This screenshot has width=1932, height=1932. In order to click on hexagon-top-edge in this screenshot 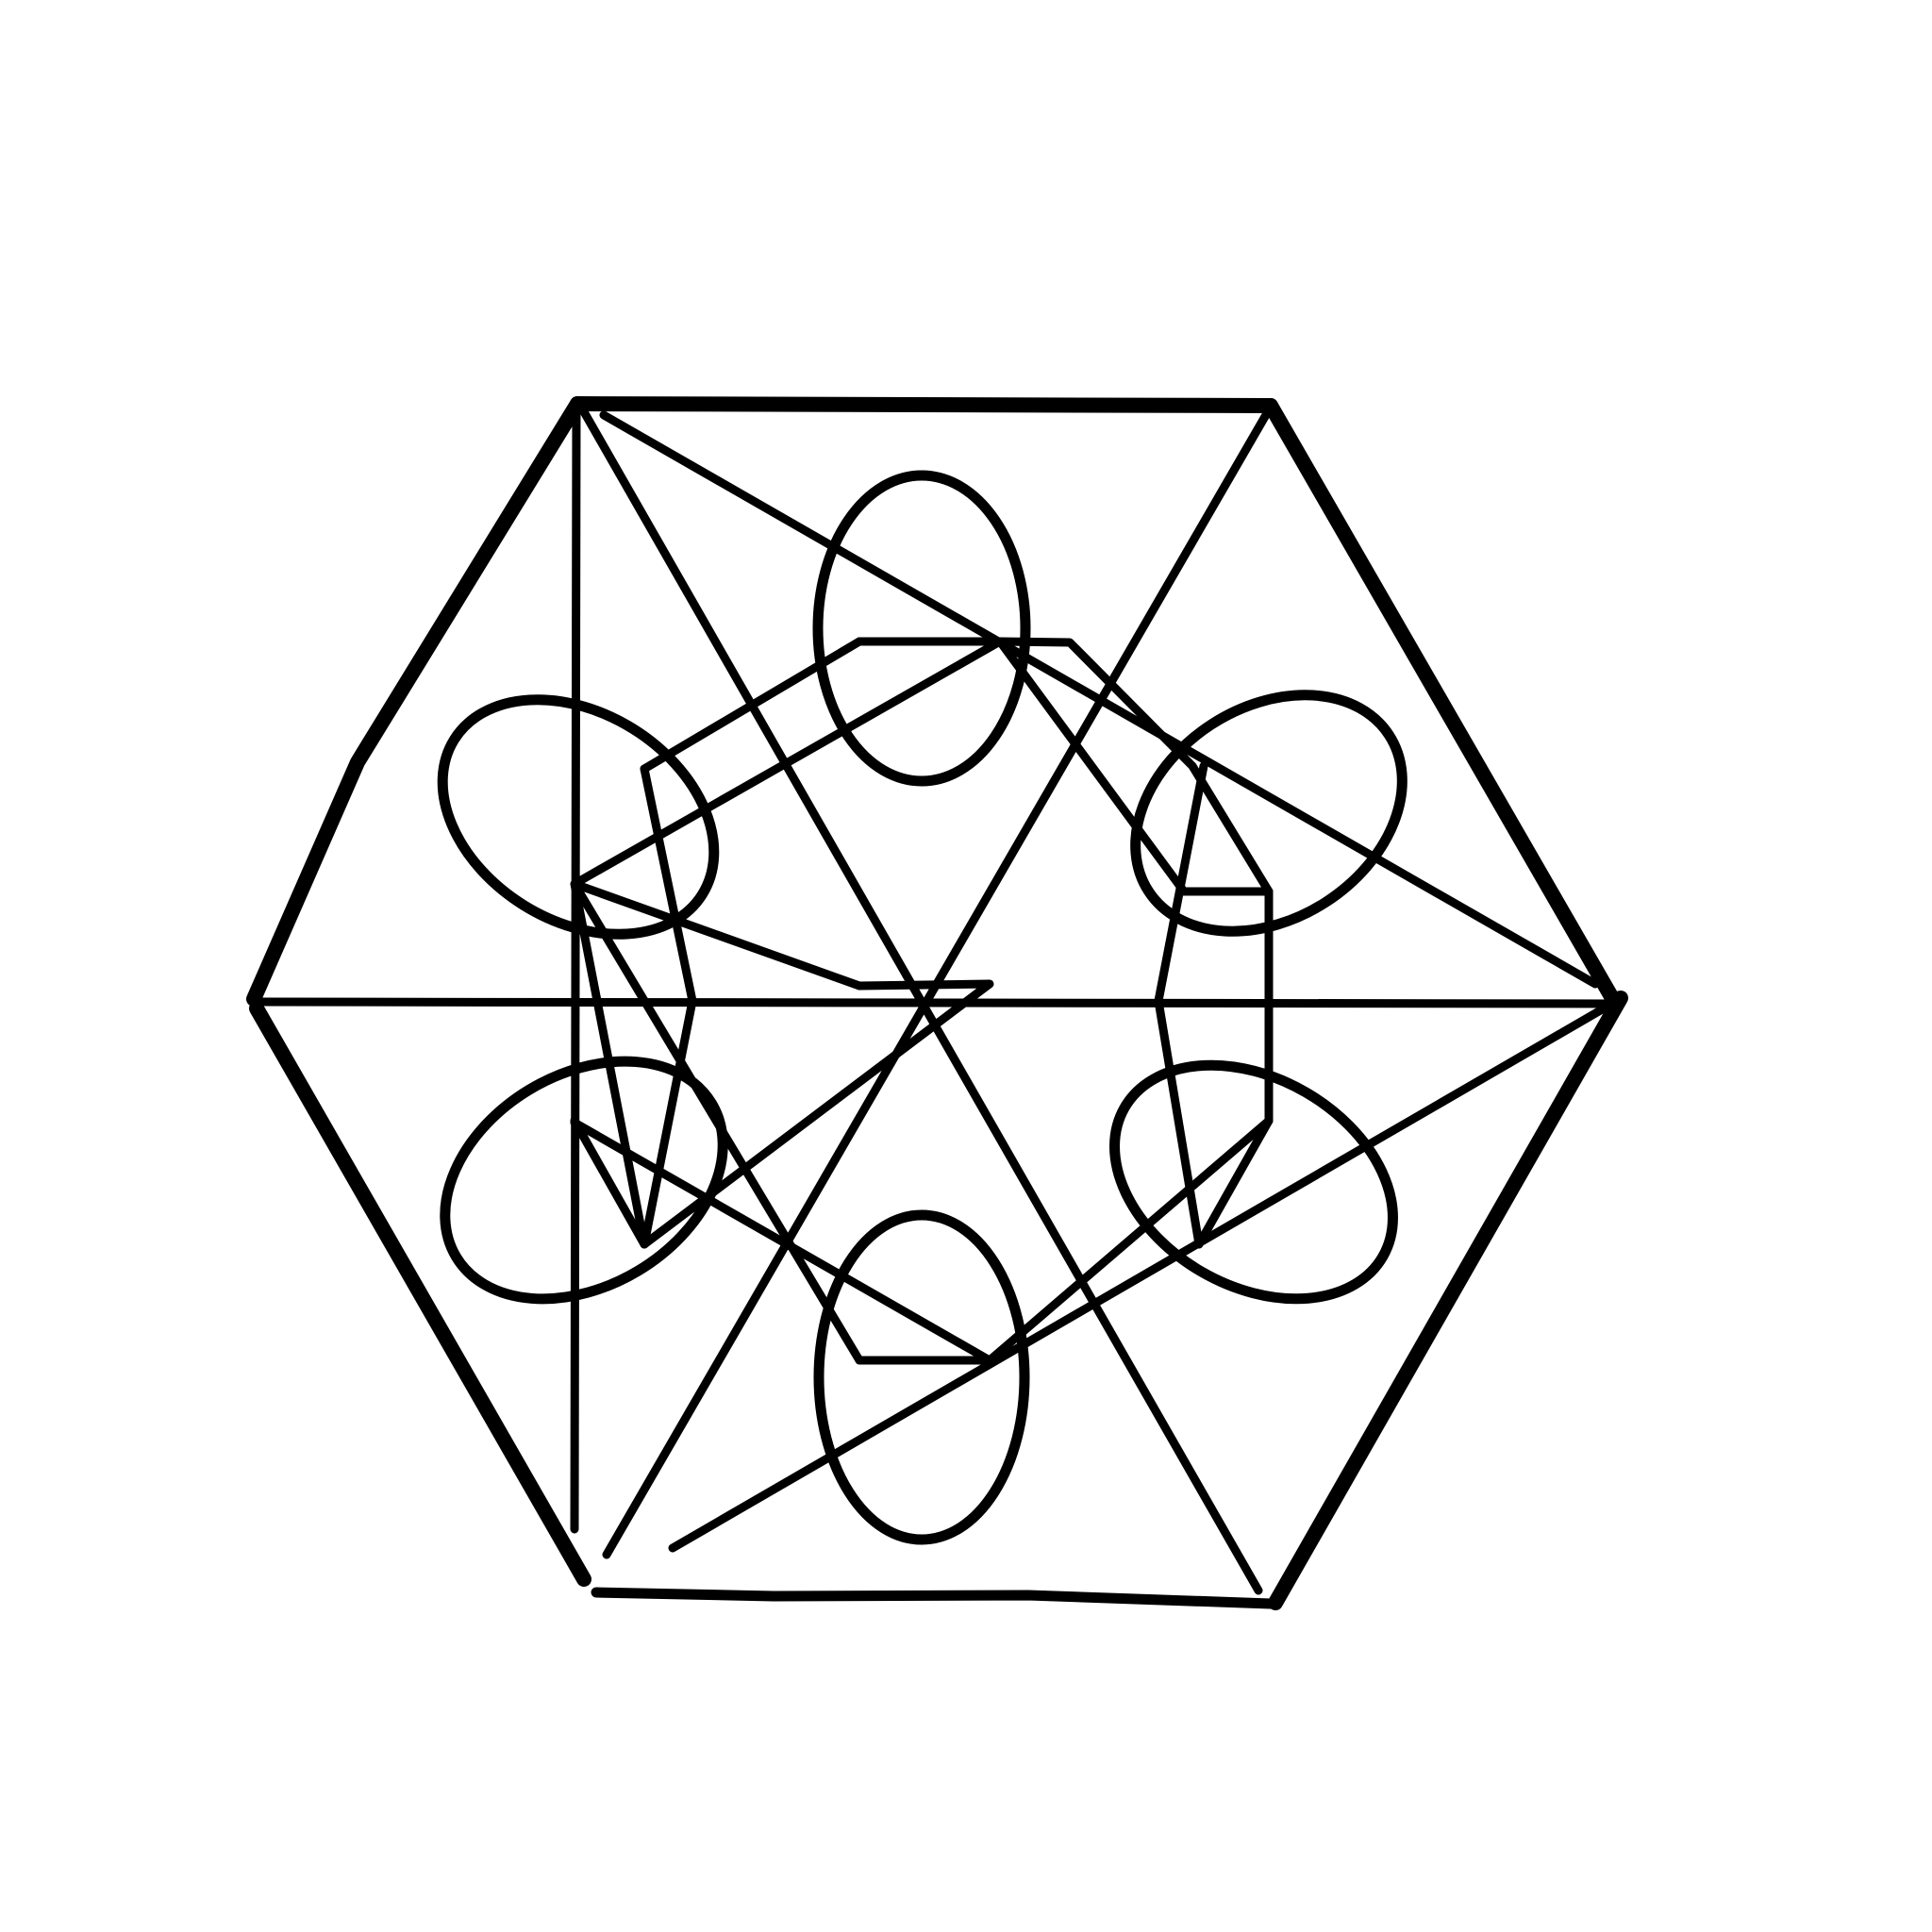, I will do `click(924, 404)`.